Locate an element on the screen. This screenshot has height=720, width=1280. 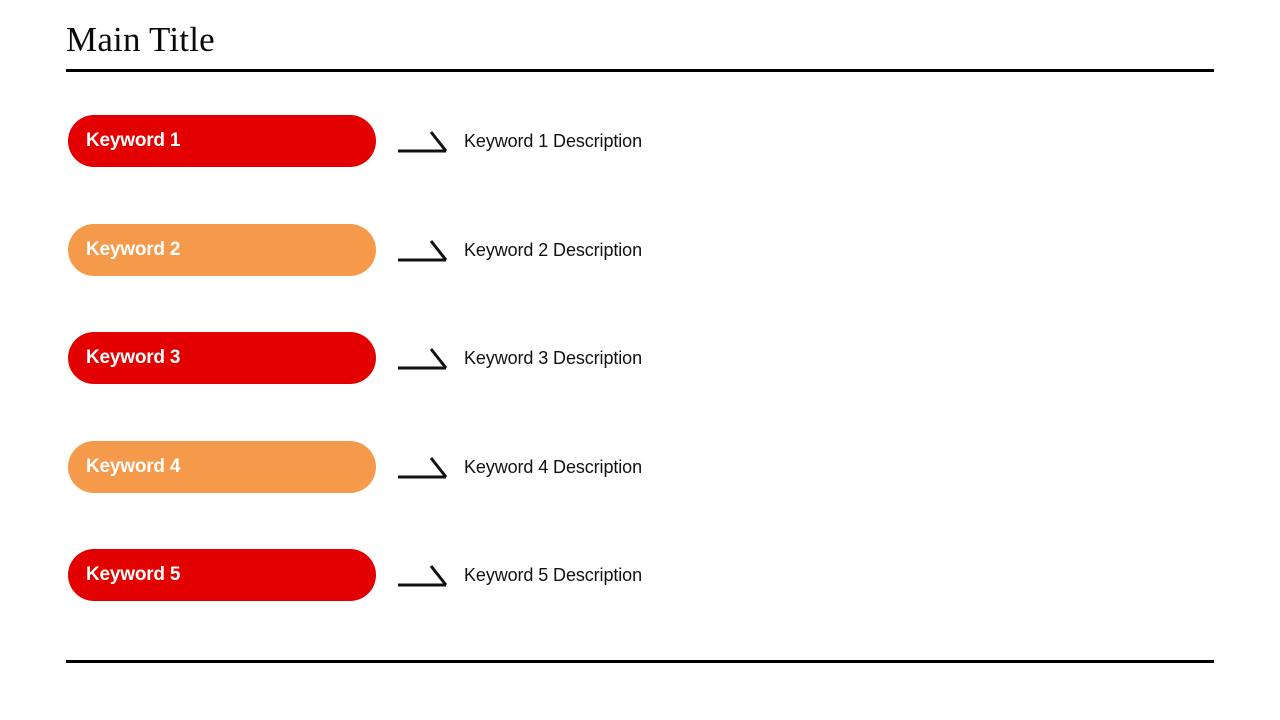
keyword-pill-1: Keyword 1 is located at coordinates (222, 141).